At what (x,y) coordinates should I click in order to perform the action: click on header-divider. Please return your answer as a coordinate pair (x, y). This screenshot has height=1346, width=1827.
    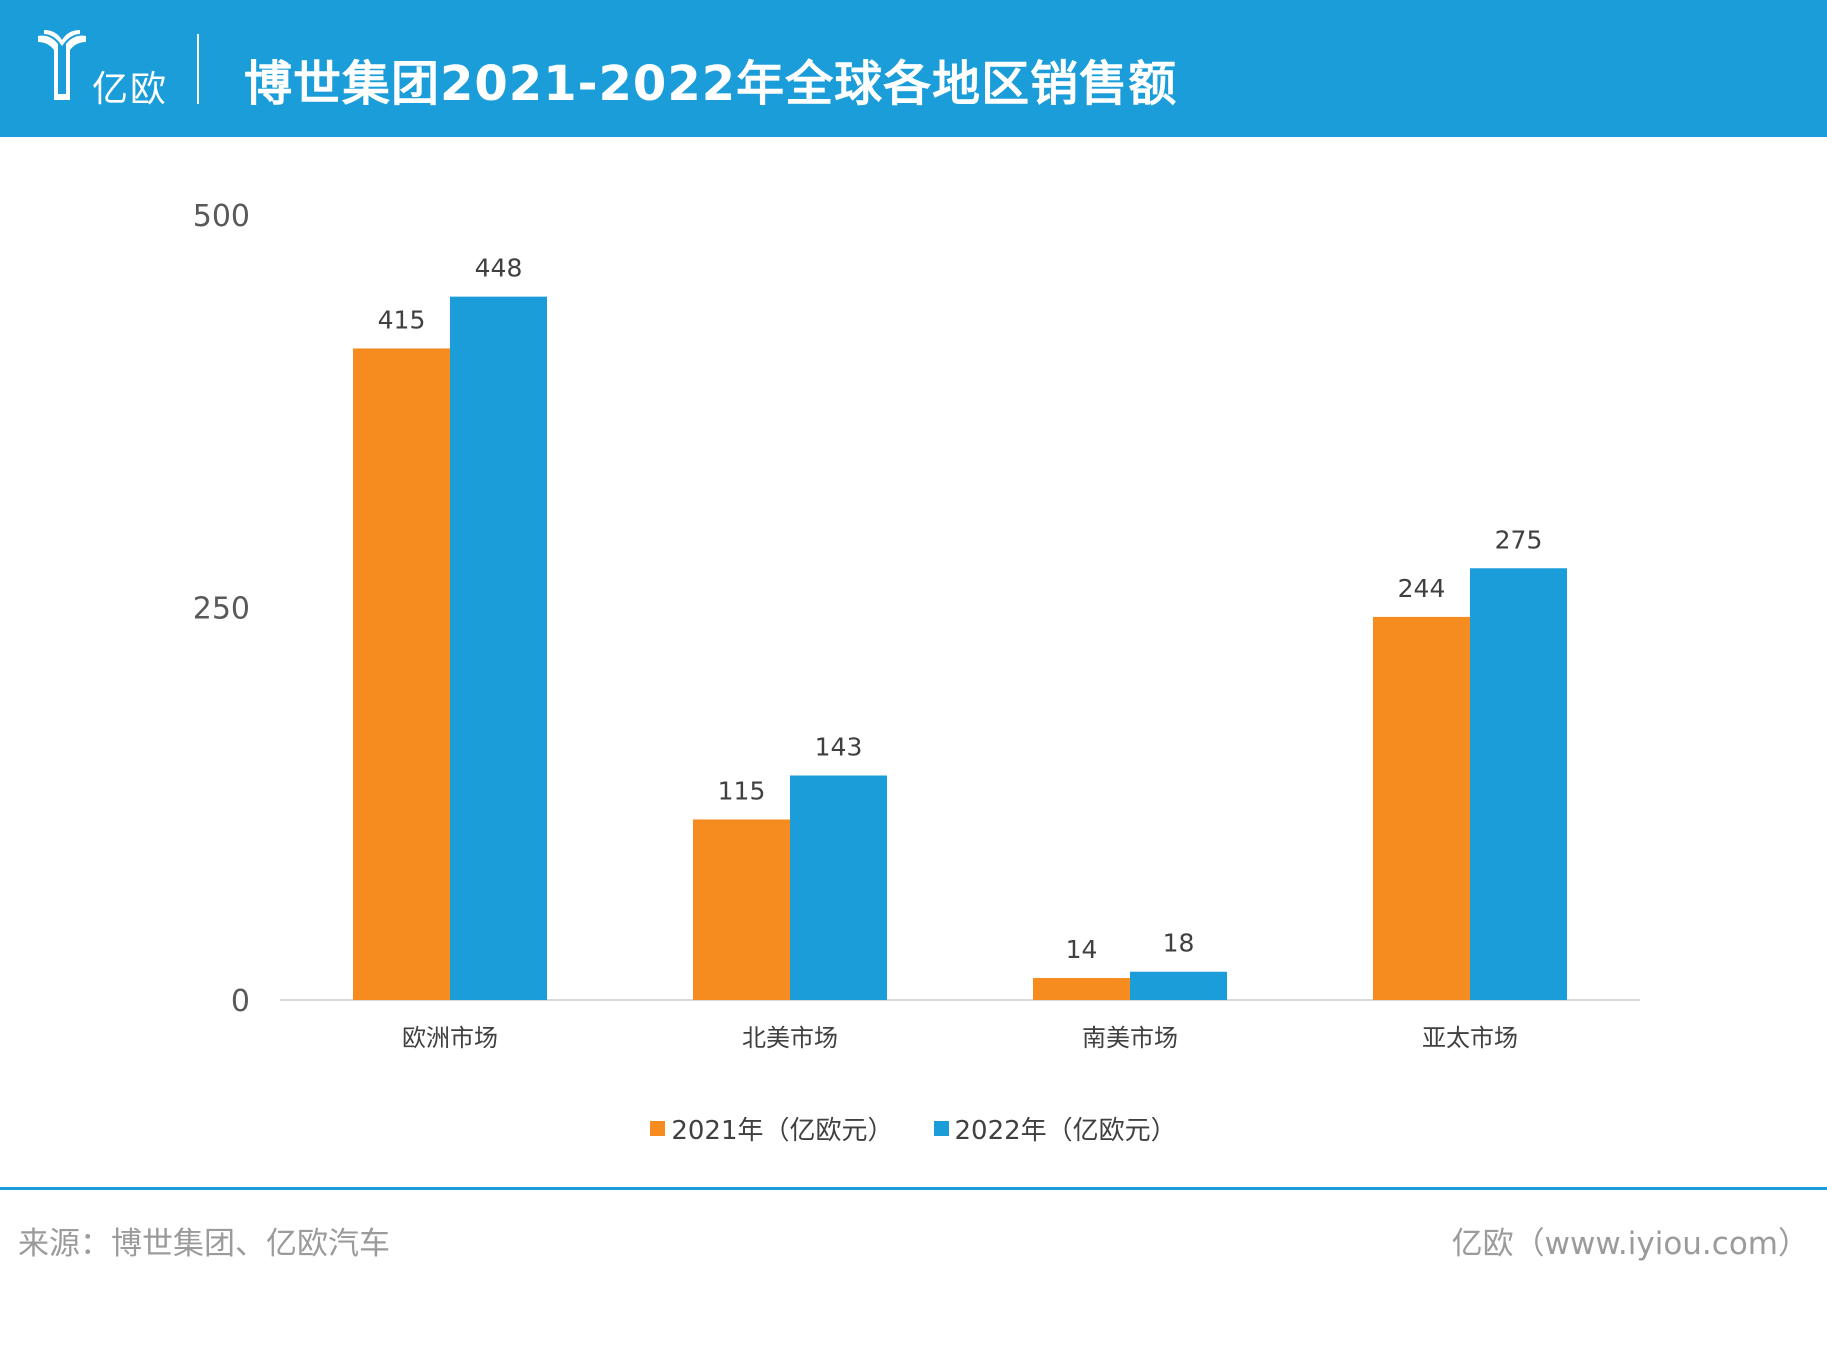
    Looking at the image, I should click on (198, 69).